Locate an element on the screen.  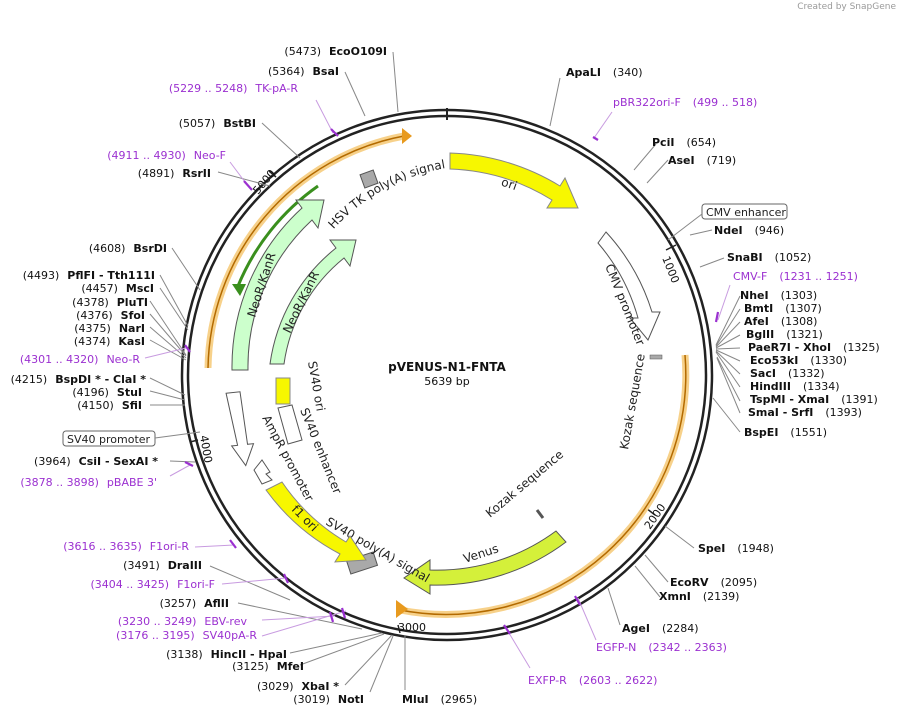
enzyme-bspei: BspEI (1551) is located at coordinates (785, 432).